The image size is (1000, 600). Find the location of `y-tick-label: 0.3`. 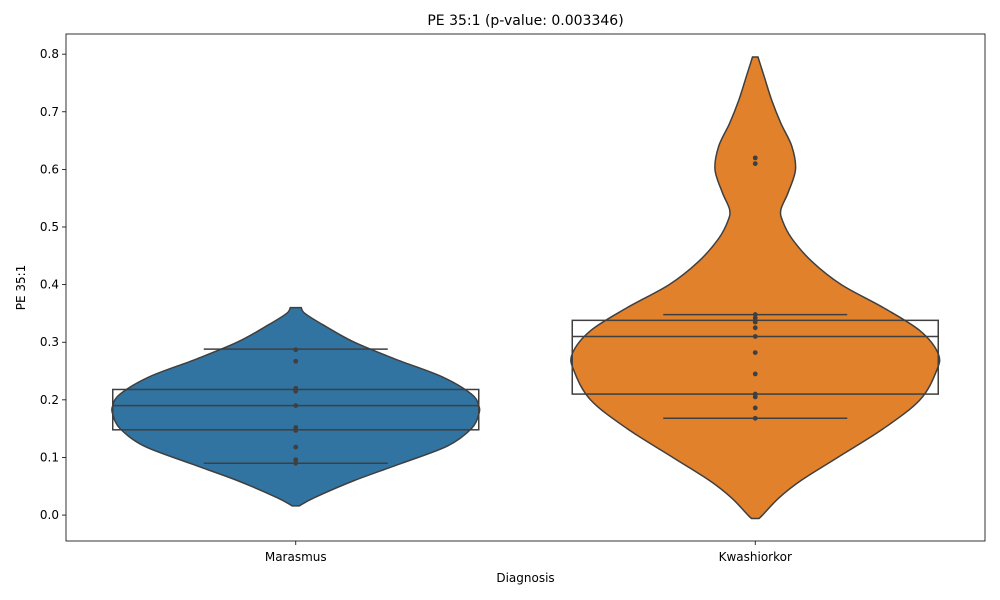

y-tick-label: 0.3 is located at coordinates (49, 342).